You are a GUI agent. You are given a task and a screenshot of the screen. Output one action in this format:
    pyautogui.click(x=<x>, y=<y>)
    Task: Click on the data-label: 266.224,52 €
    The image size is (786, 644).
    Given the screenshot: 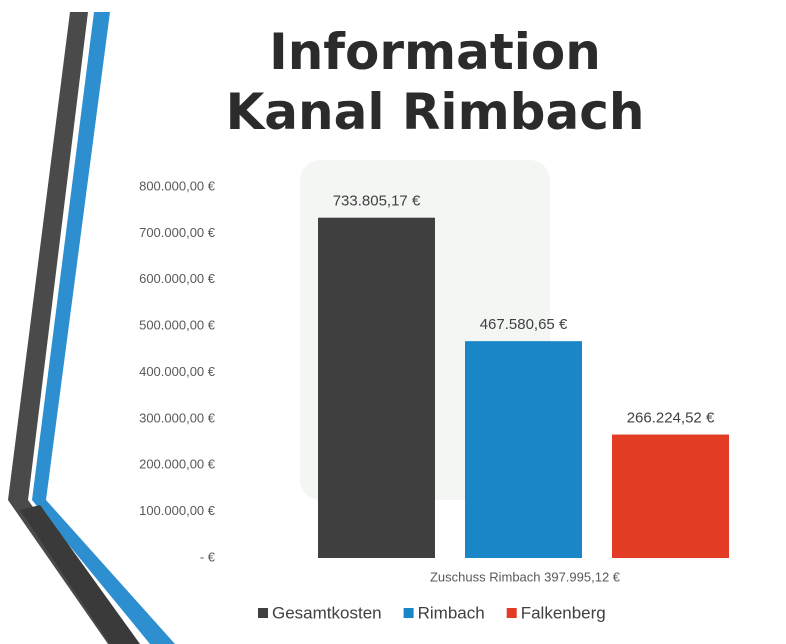 What is the action you would take?
    pyautogui.click(x=671, y=418)
    